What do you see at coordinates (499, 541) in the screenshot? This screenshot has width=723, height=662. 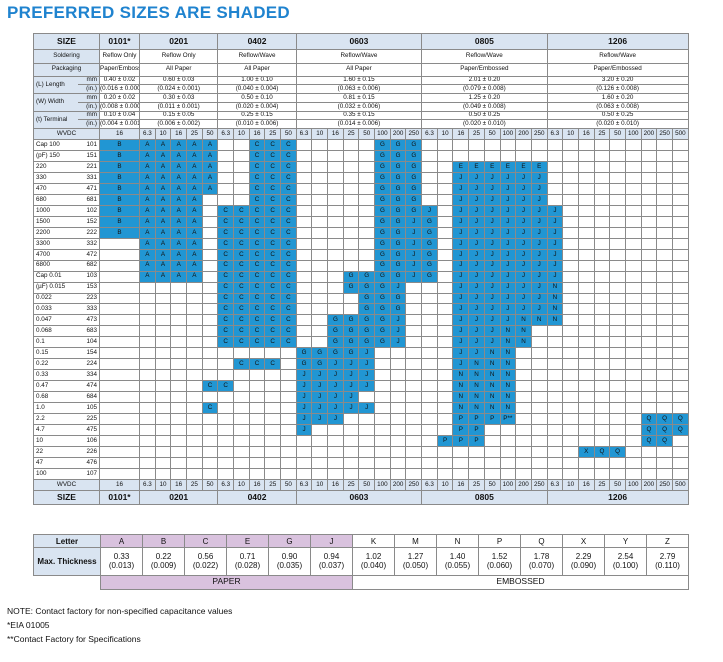 I see `thickness-letter: P` at bounding box center [499, 541].